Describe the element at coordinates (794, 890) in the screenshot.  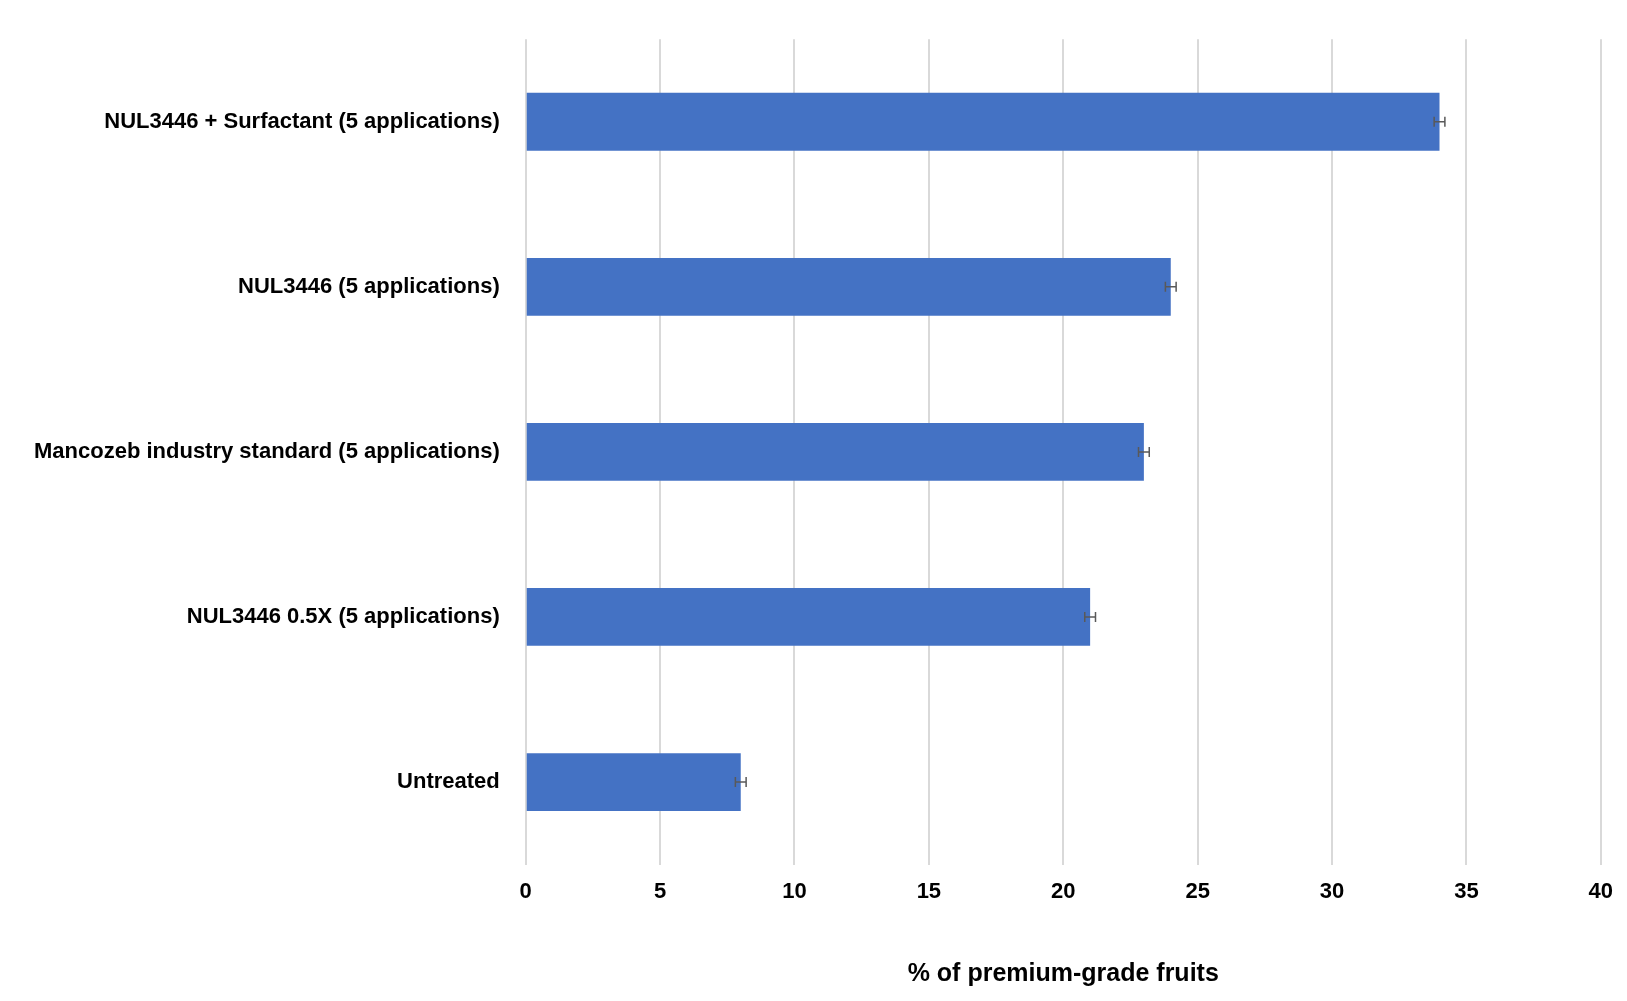
I see `x-tick-label: 10` at that location.